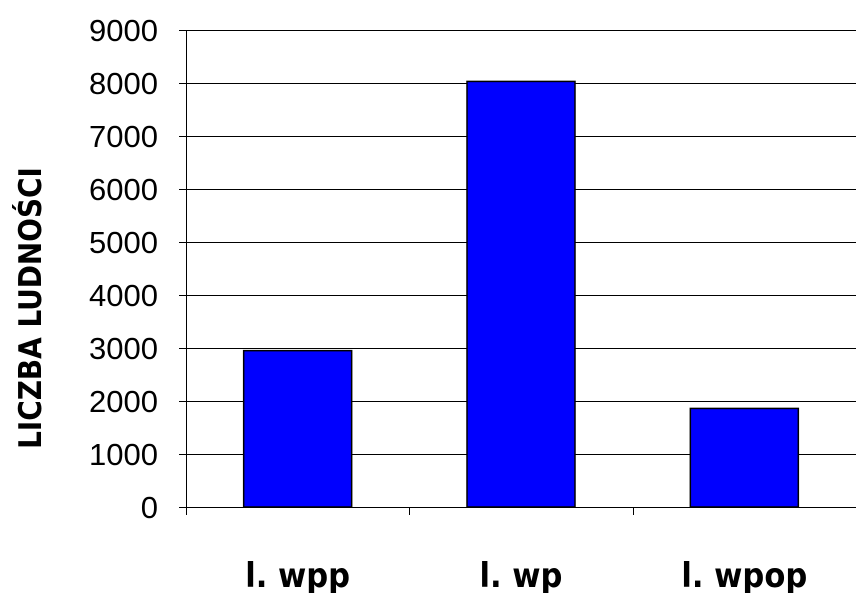 The height and width of the screenshot is (598, 856). Describe the element at coordinates (123, 136) in the screenshot. I see `y-tick-label: 7000` at that location.